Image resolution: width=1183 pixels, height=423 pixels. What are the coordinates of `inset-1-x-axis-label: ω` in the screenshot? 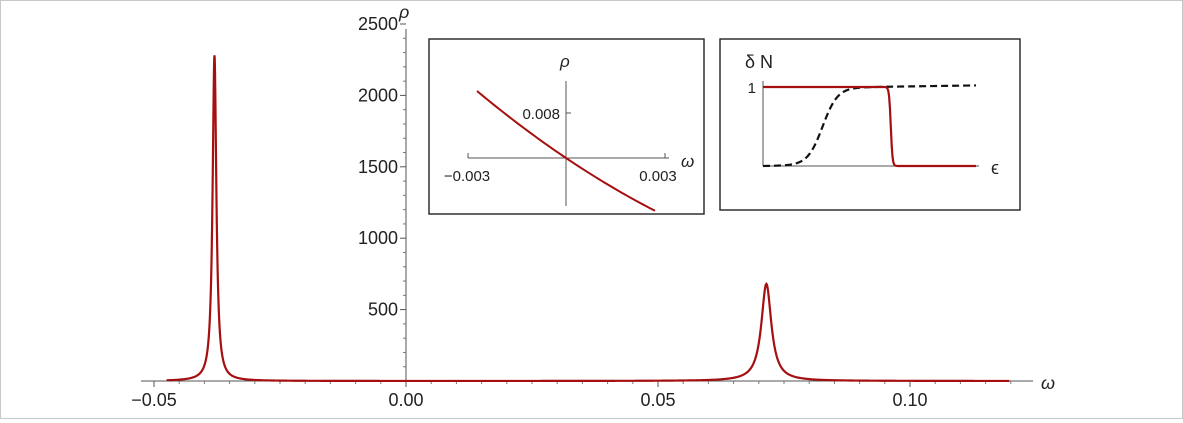 It's located at (687, 161).